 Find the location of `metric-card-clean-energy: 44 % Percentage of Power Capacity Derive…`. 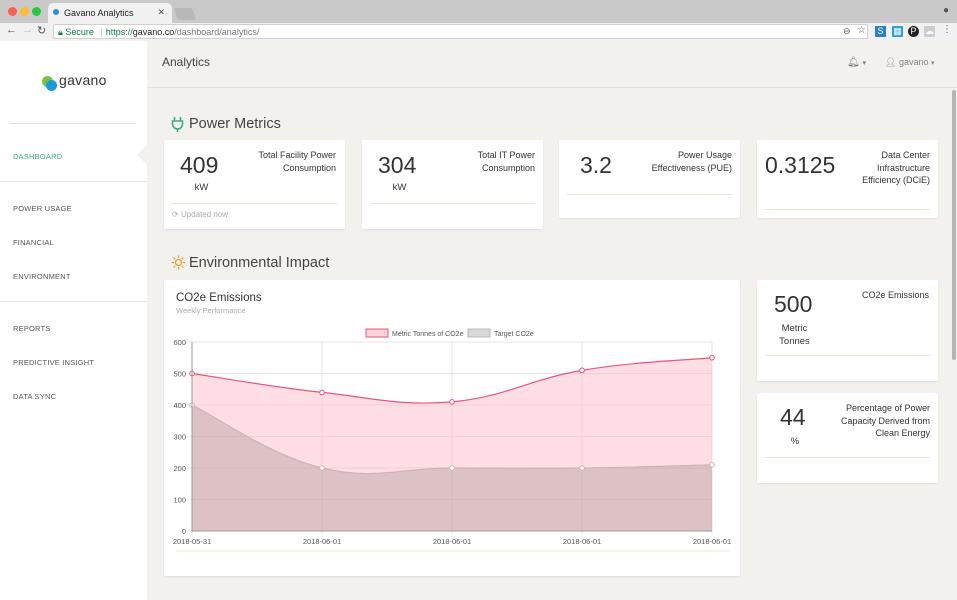

metric-card-clean-energy: 44 % Percentage of Power Capacity Derive… is located at coordinates (847, 438).